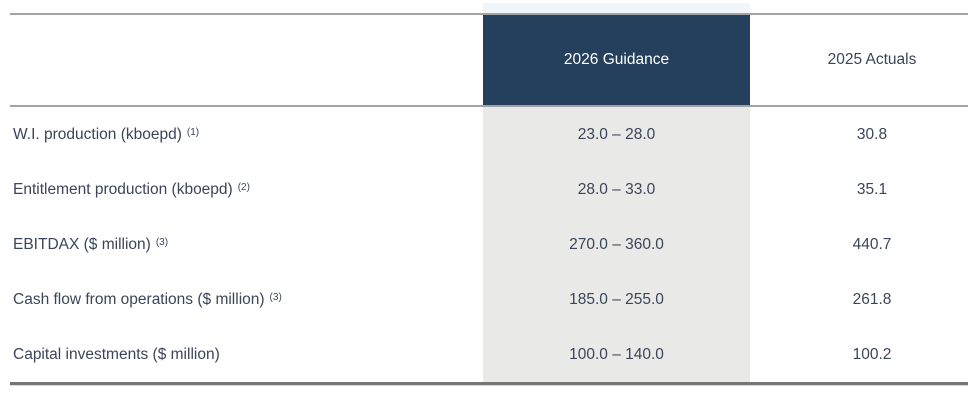  Describe the element at coordinates (616, 134) in the screenshot. I see `guidance-value: 23.0 – 28.0` at that location.